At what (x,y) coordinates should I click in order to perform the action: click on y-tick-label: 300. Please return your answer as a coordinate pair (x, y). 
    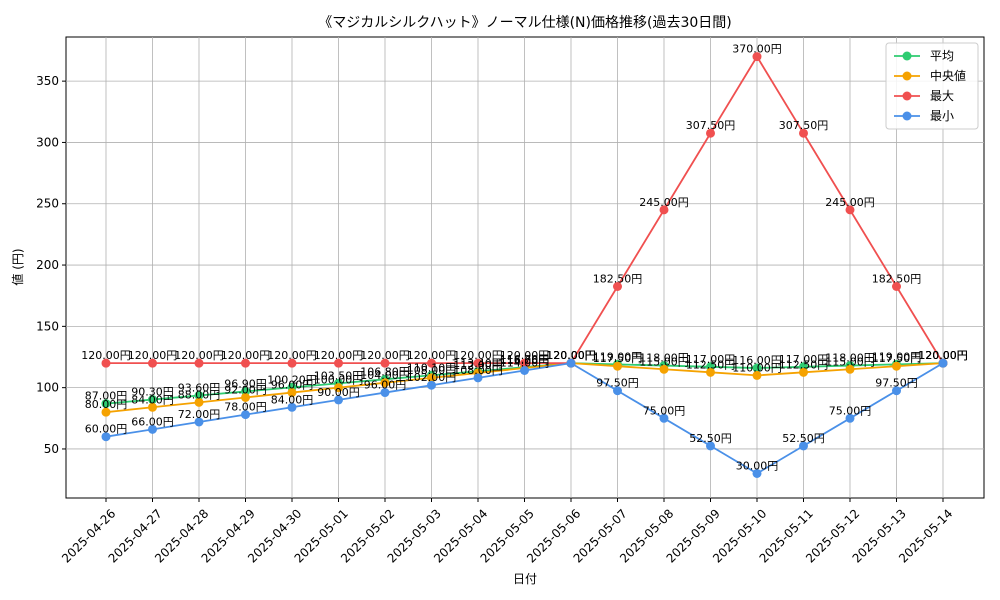
    Looking at the image, I should click on (47, 142).